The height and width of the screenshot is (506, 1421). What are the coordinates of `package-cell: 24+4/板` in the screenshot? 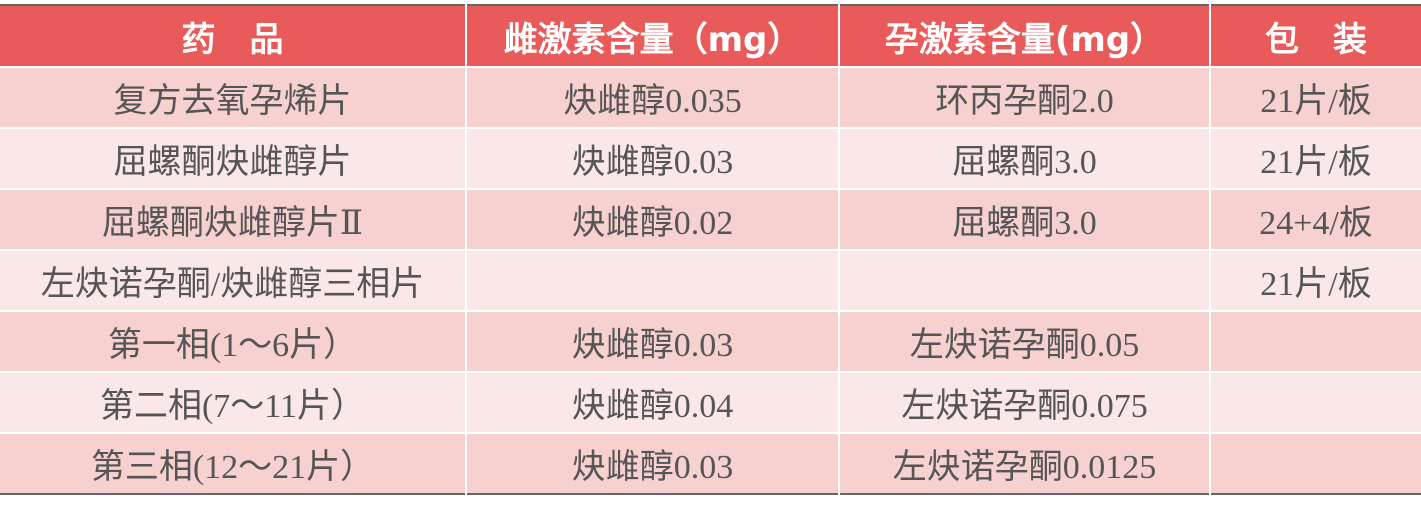 It's located at (1315, 219).